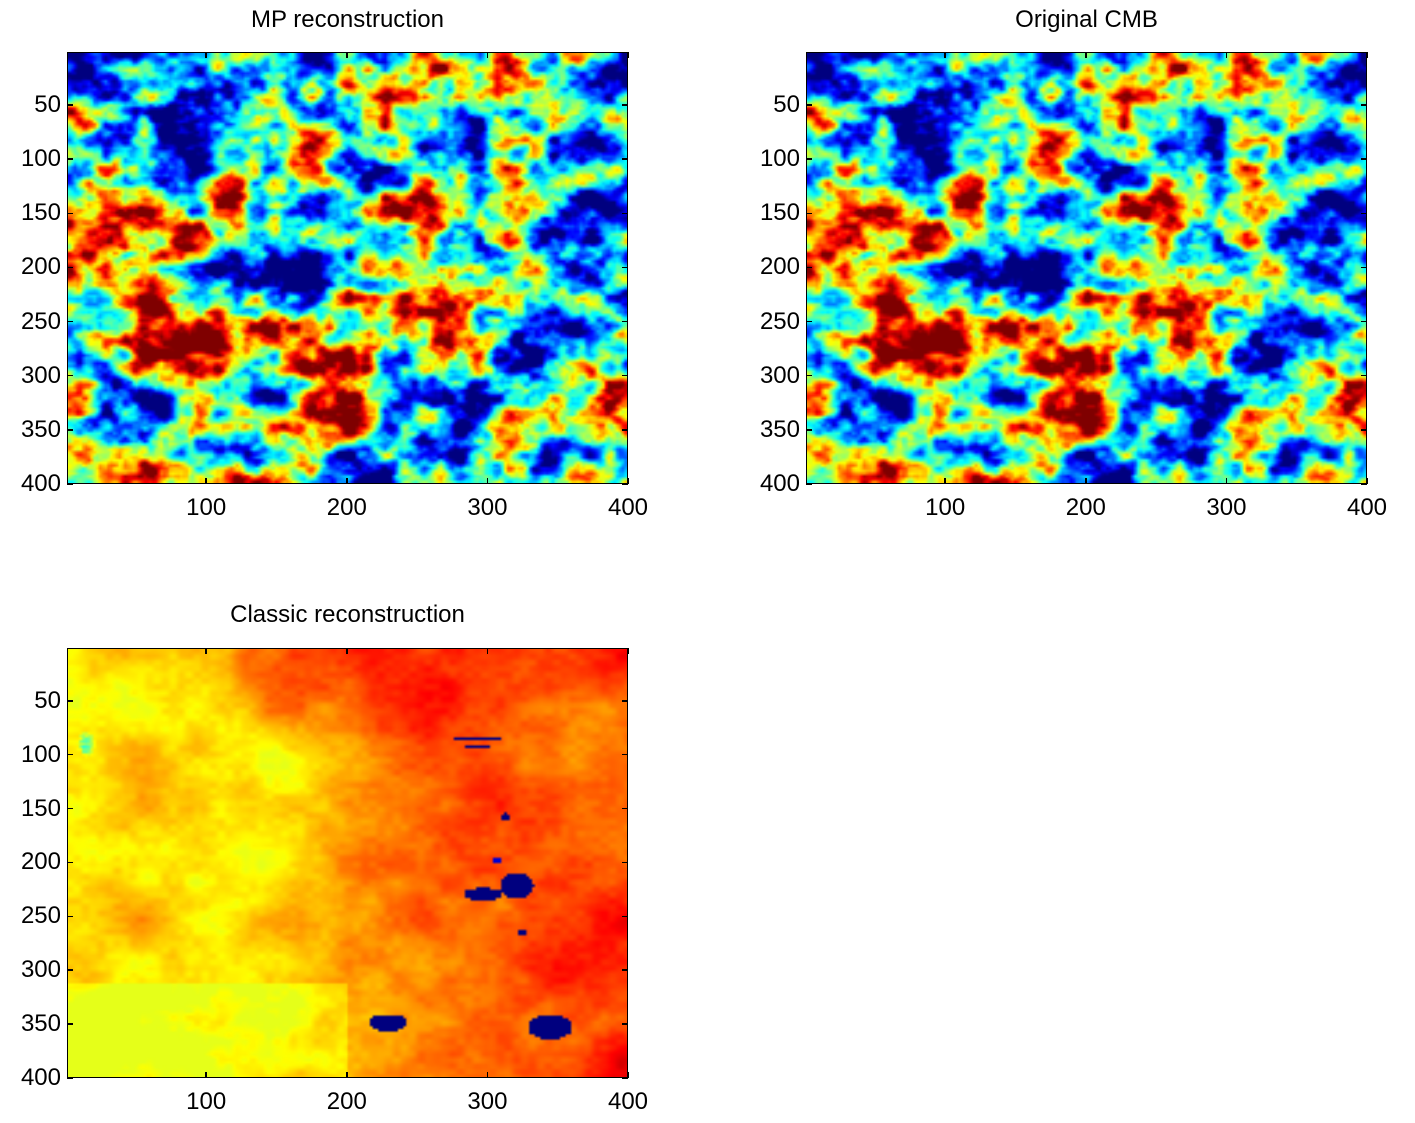 This screenshot has width=1415, height=1123. What do you see at coordinates (347, 19) in the screenshot?
I see `chart-title: MP reconstruction` at bounding box center [347, 19].